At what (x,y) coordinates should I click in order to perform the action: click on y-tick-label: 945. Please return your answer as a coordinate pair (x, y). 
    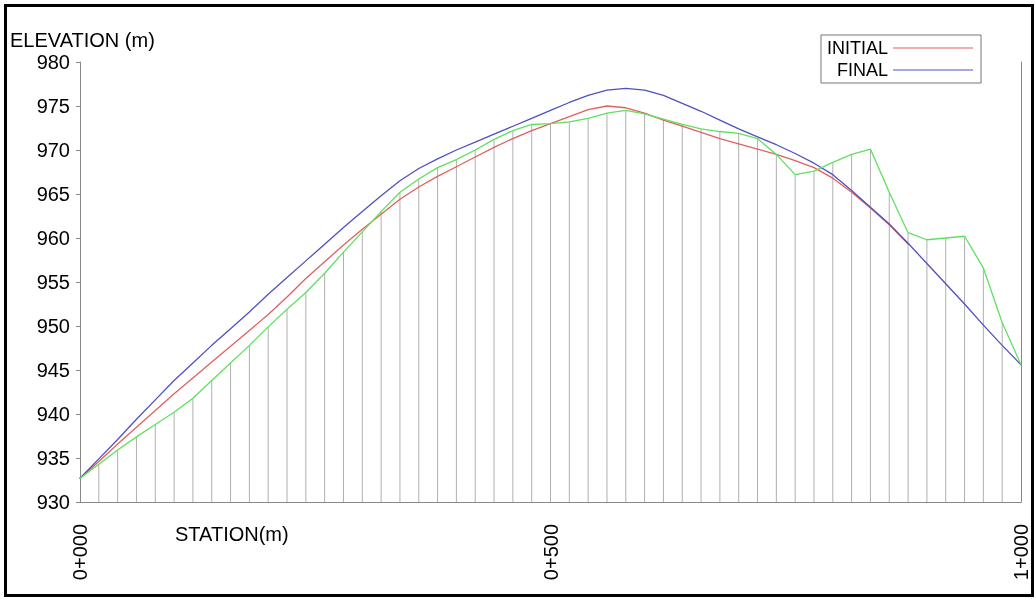
    Looking at the image, I should click on (53, 370).